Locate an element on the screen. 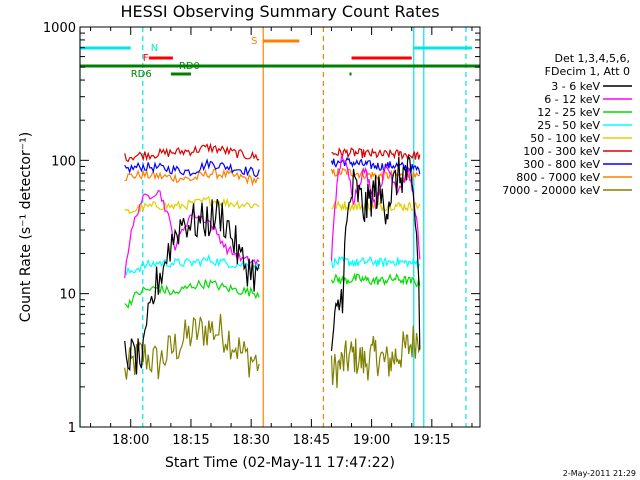 The image size is (640, 480). legend-header: FDecim 1, Att 0 is located at coordinates (587, 71).